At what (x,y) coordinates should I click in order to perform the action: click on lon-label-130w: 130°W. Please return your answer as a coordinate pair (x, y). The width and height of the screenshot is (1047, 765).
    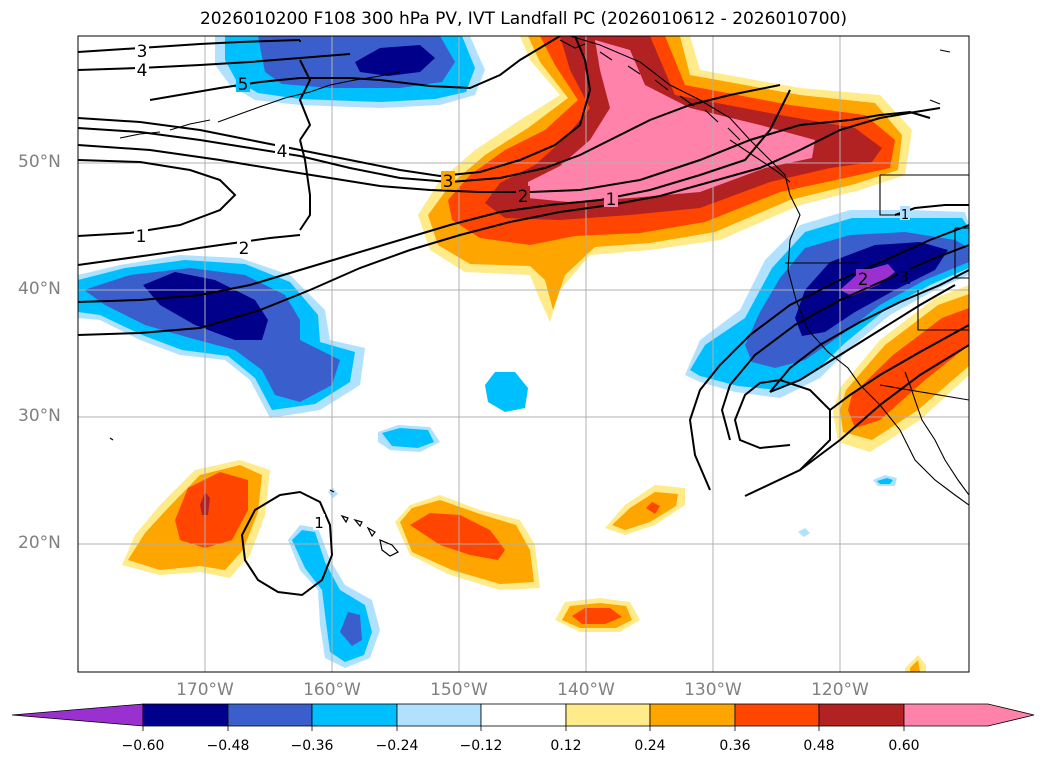
    Looking at the image, I should click on (713, 690).